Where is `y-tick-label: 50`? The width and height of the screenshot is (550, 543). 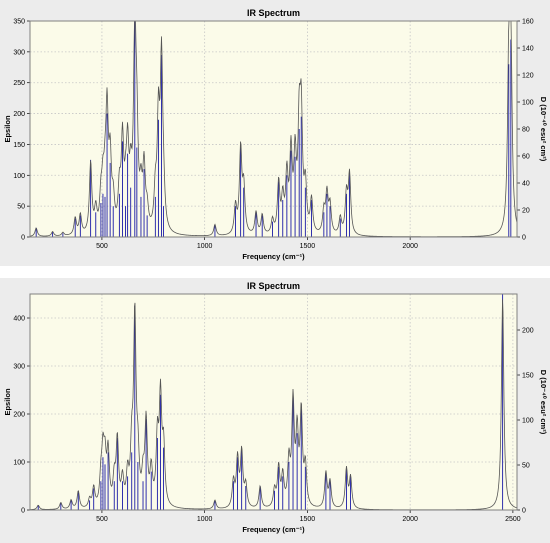 y-tick-label: 50 is located at coordinates (21, 207).